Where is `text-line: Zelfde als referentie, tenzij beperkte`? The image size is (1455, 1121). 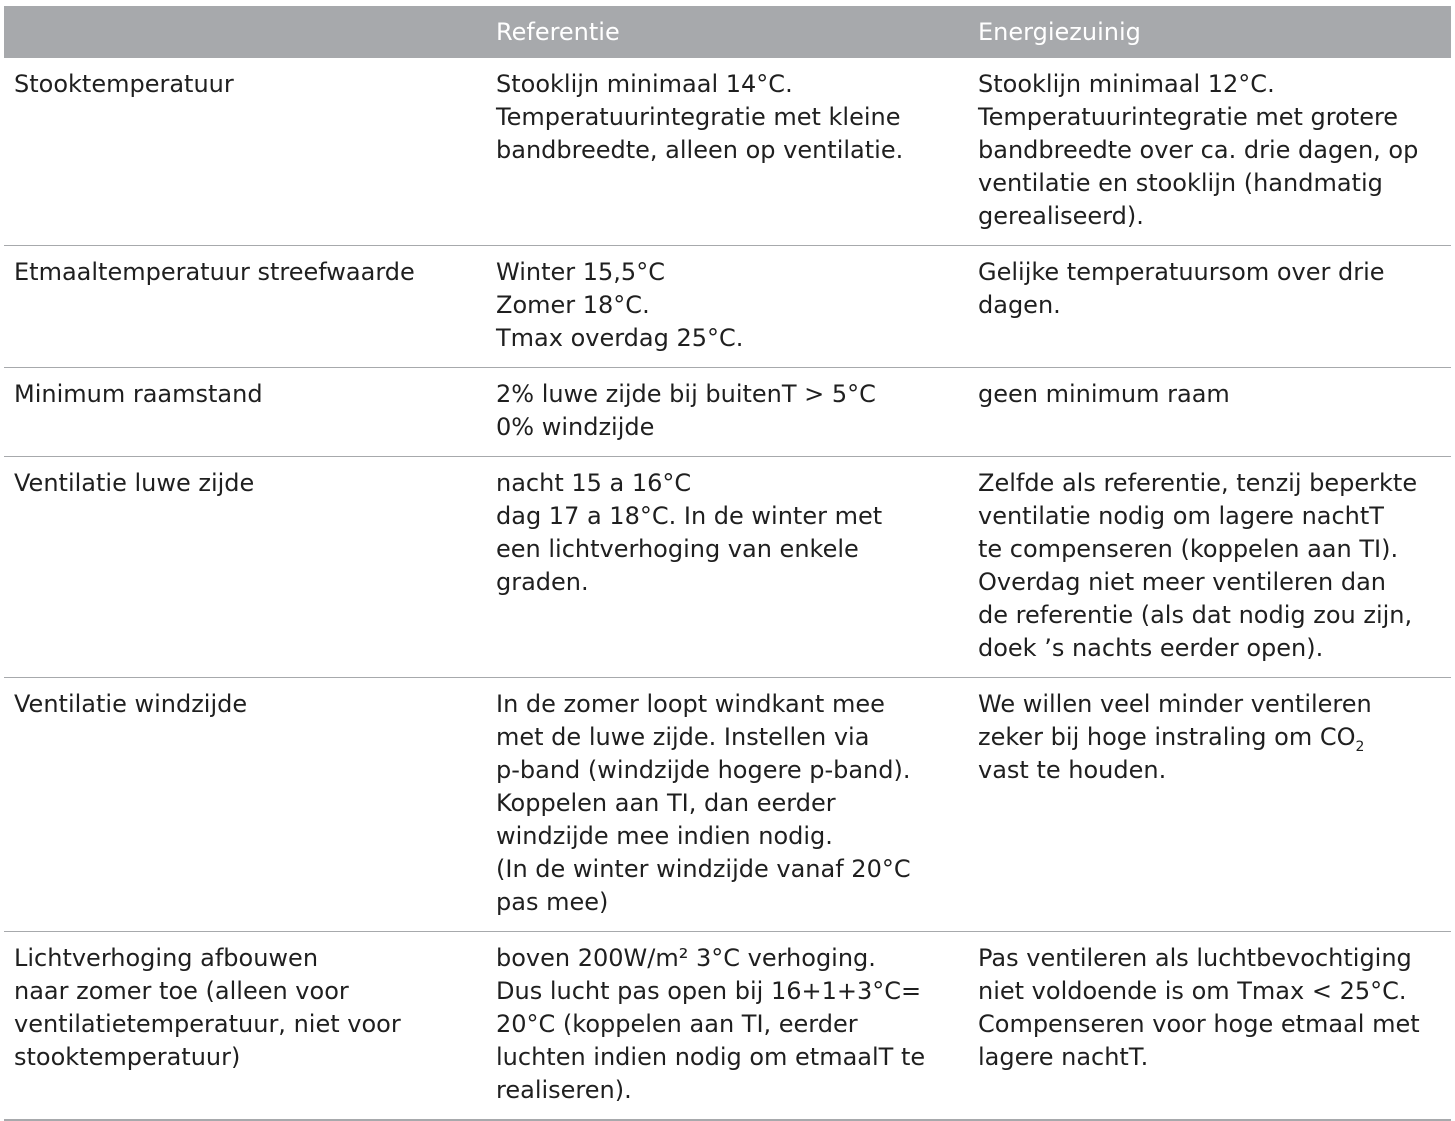
text-line: Zelfde als referentie, tenzij beperkte is located at coordinates (1214, 483).